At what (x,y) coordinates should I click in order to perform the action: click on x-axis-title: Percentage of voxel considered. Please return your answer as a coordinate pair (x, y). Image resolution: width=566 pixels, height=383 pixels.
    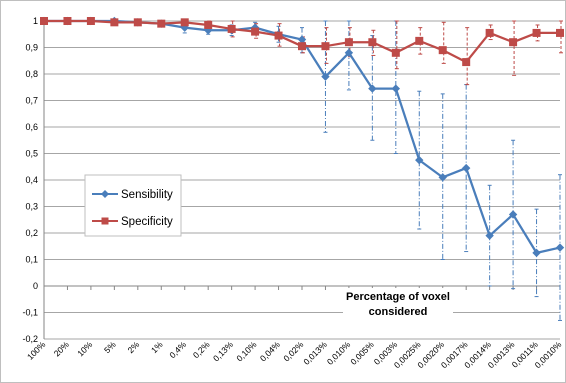
    Looking at the image, I should click on (398, 305).